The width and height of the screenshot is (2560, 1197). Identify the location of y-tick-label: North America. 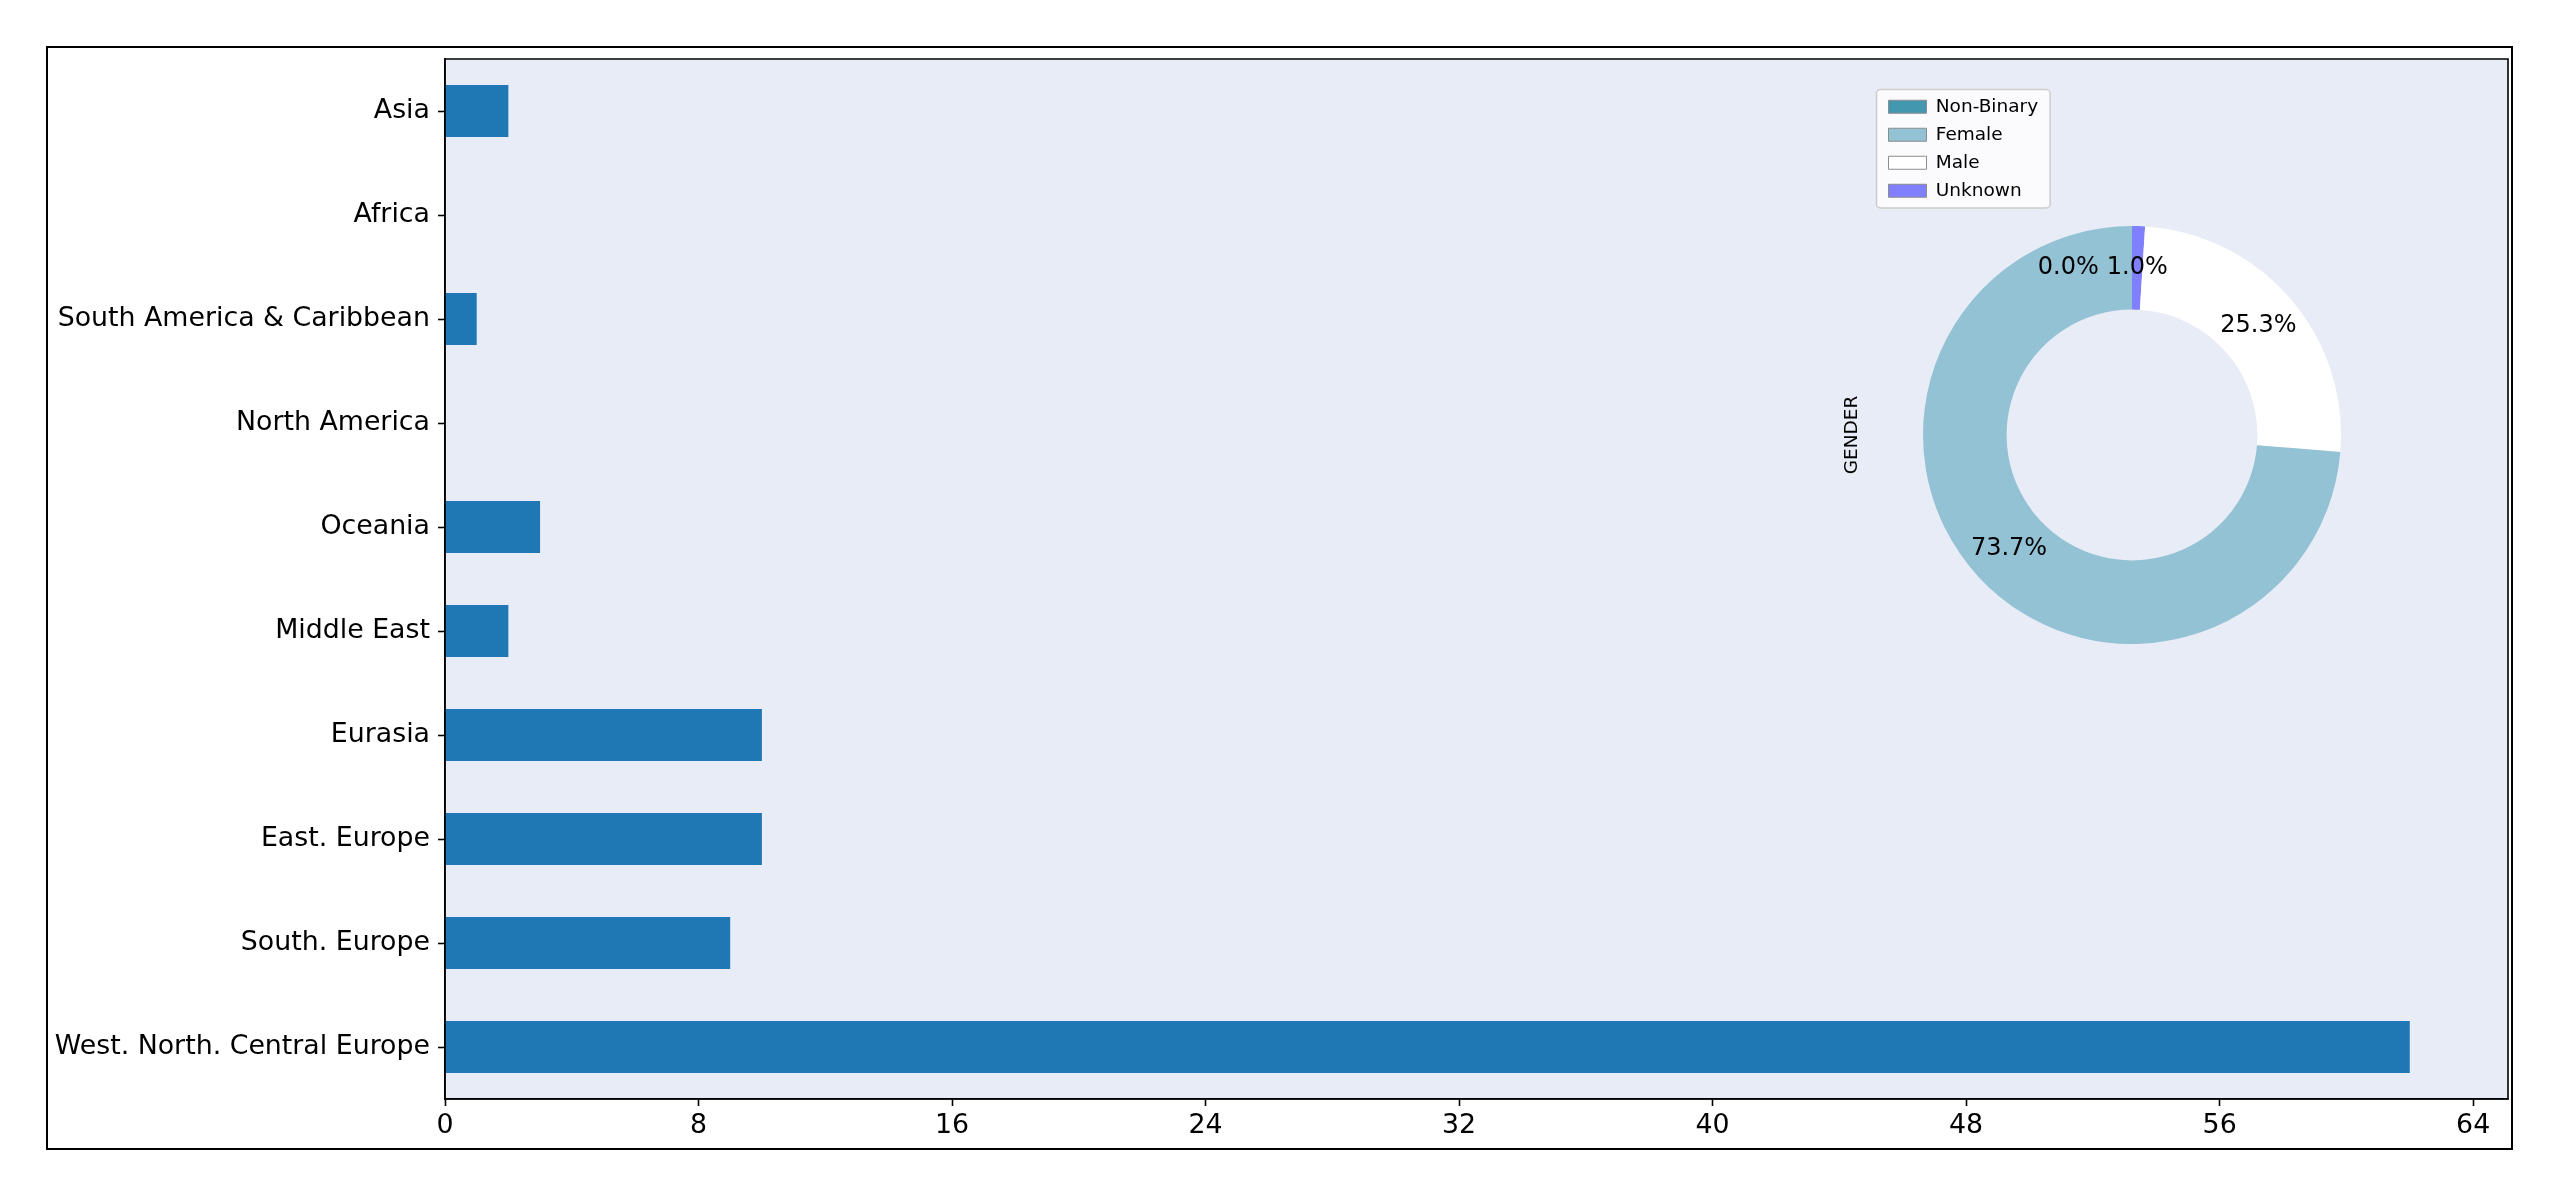
(332, 420).